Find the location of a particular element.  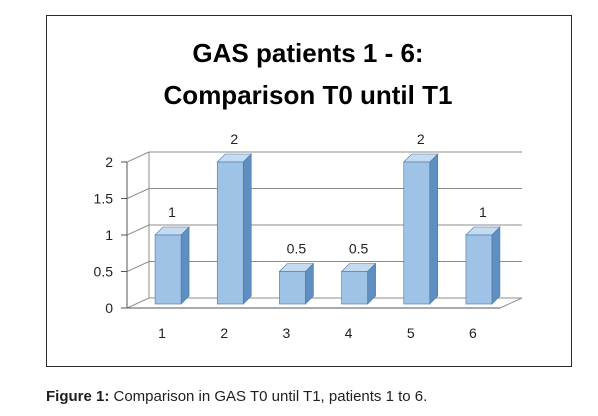

y-tick-label: 0.5 is located at coordinates (104, 272).